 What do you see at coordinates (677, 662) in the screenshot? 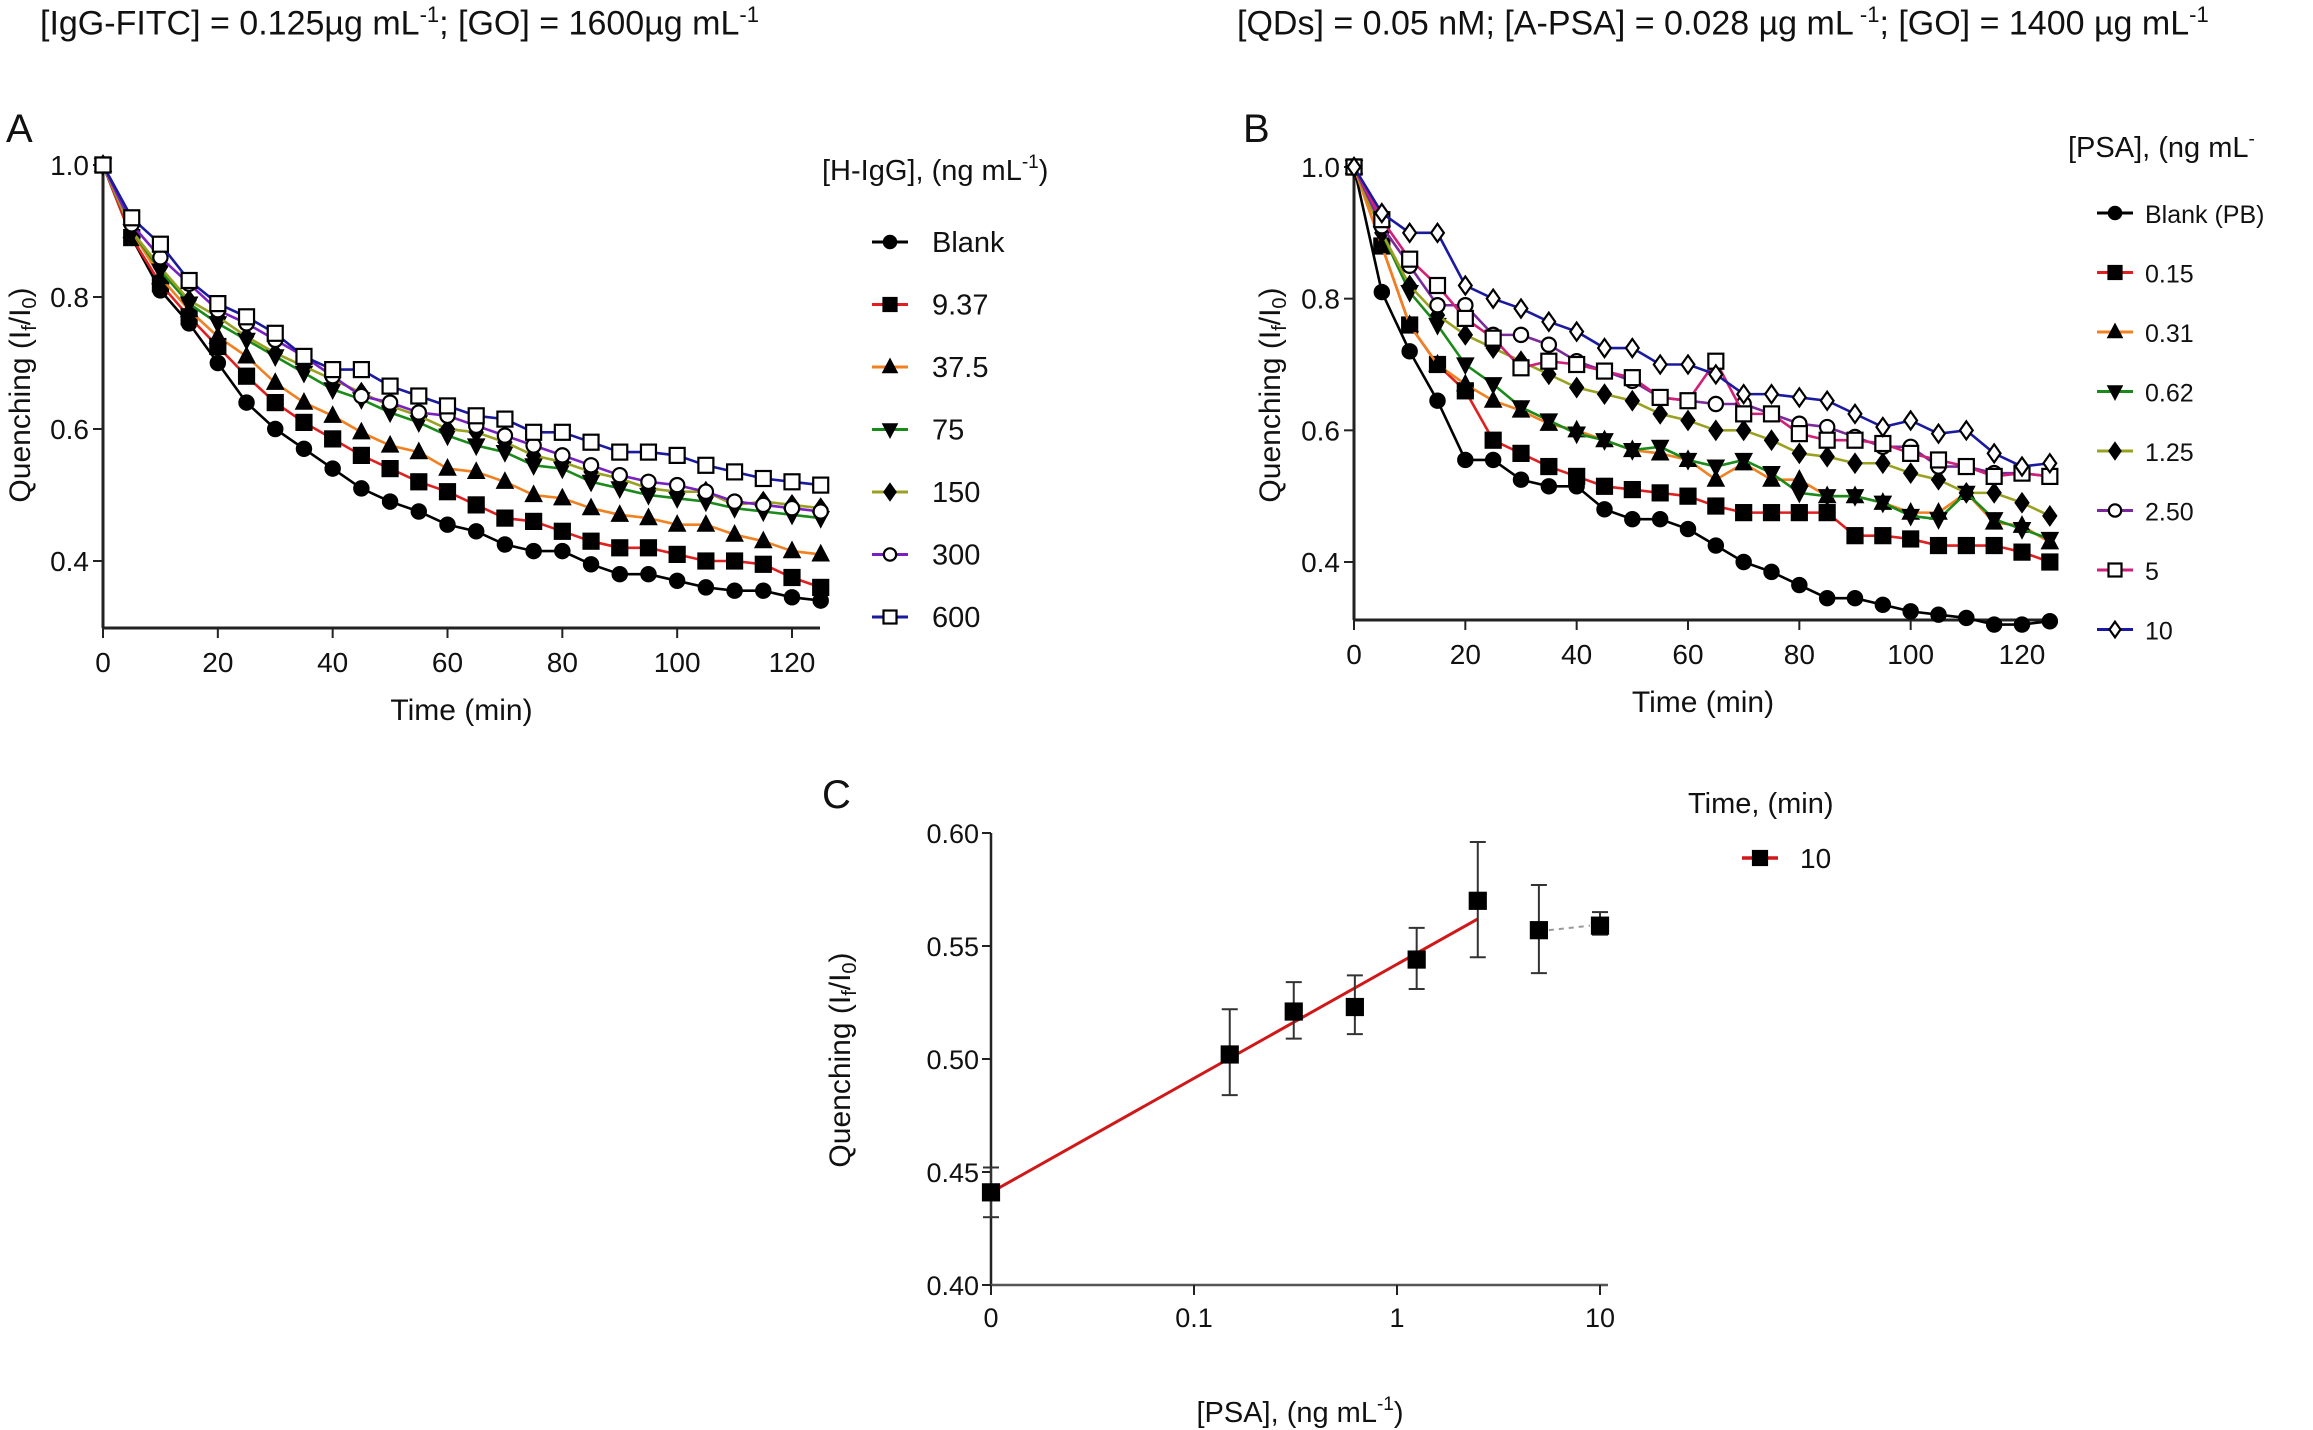
I see `chart-a-xtick-label: 100` at bounding box center [677, 662].